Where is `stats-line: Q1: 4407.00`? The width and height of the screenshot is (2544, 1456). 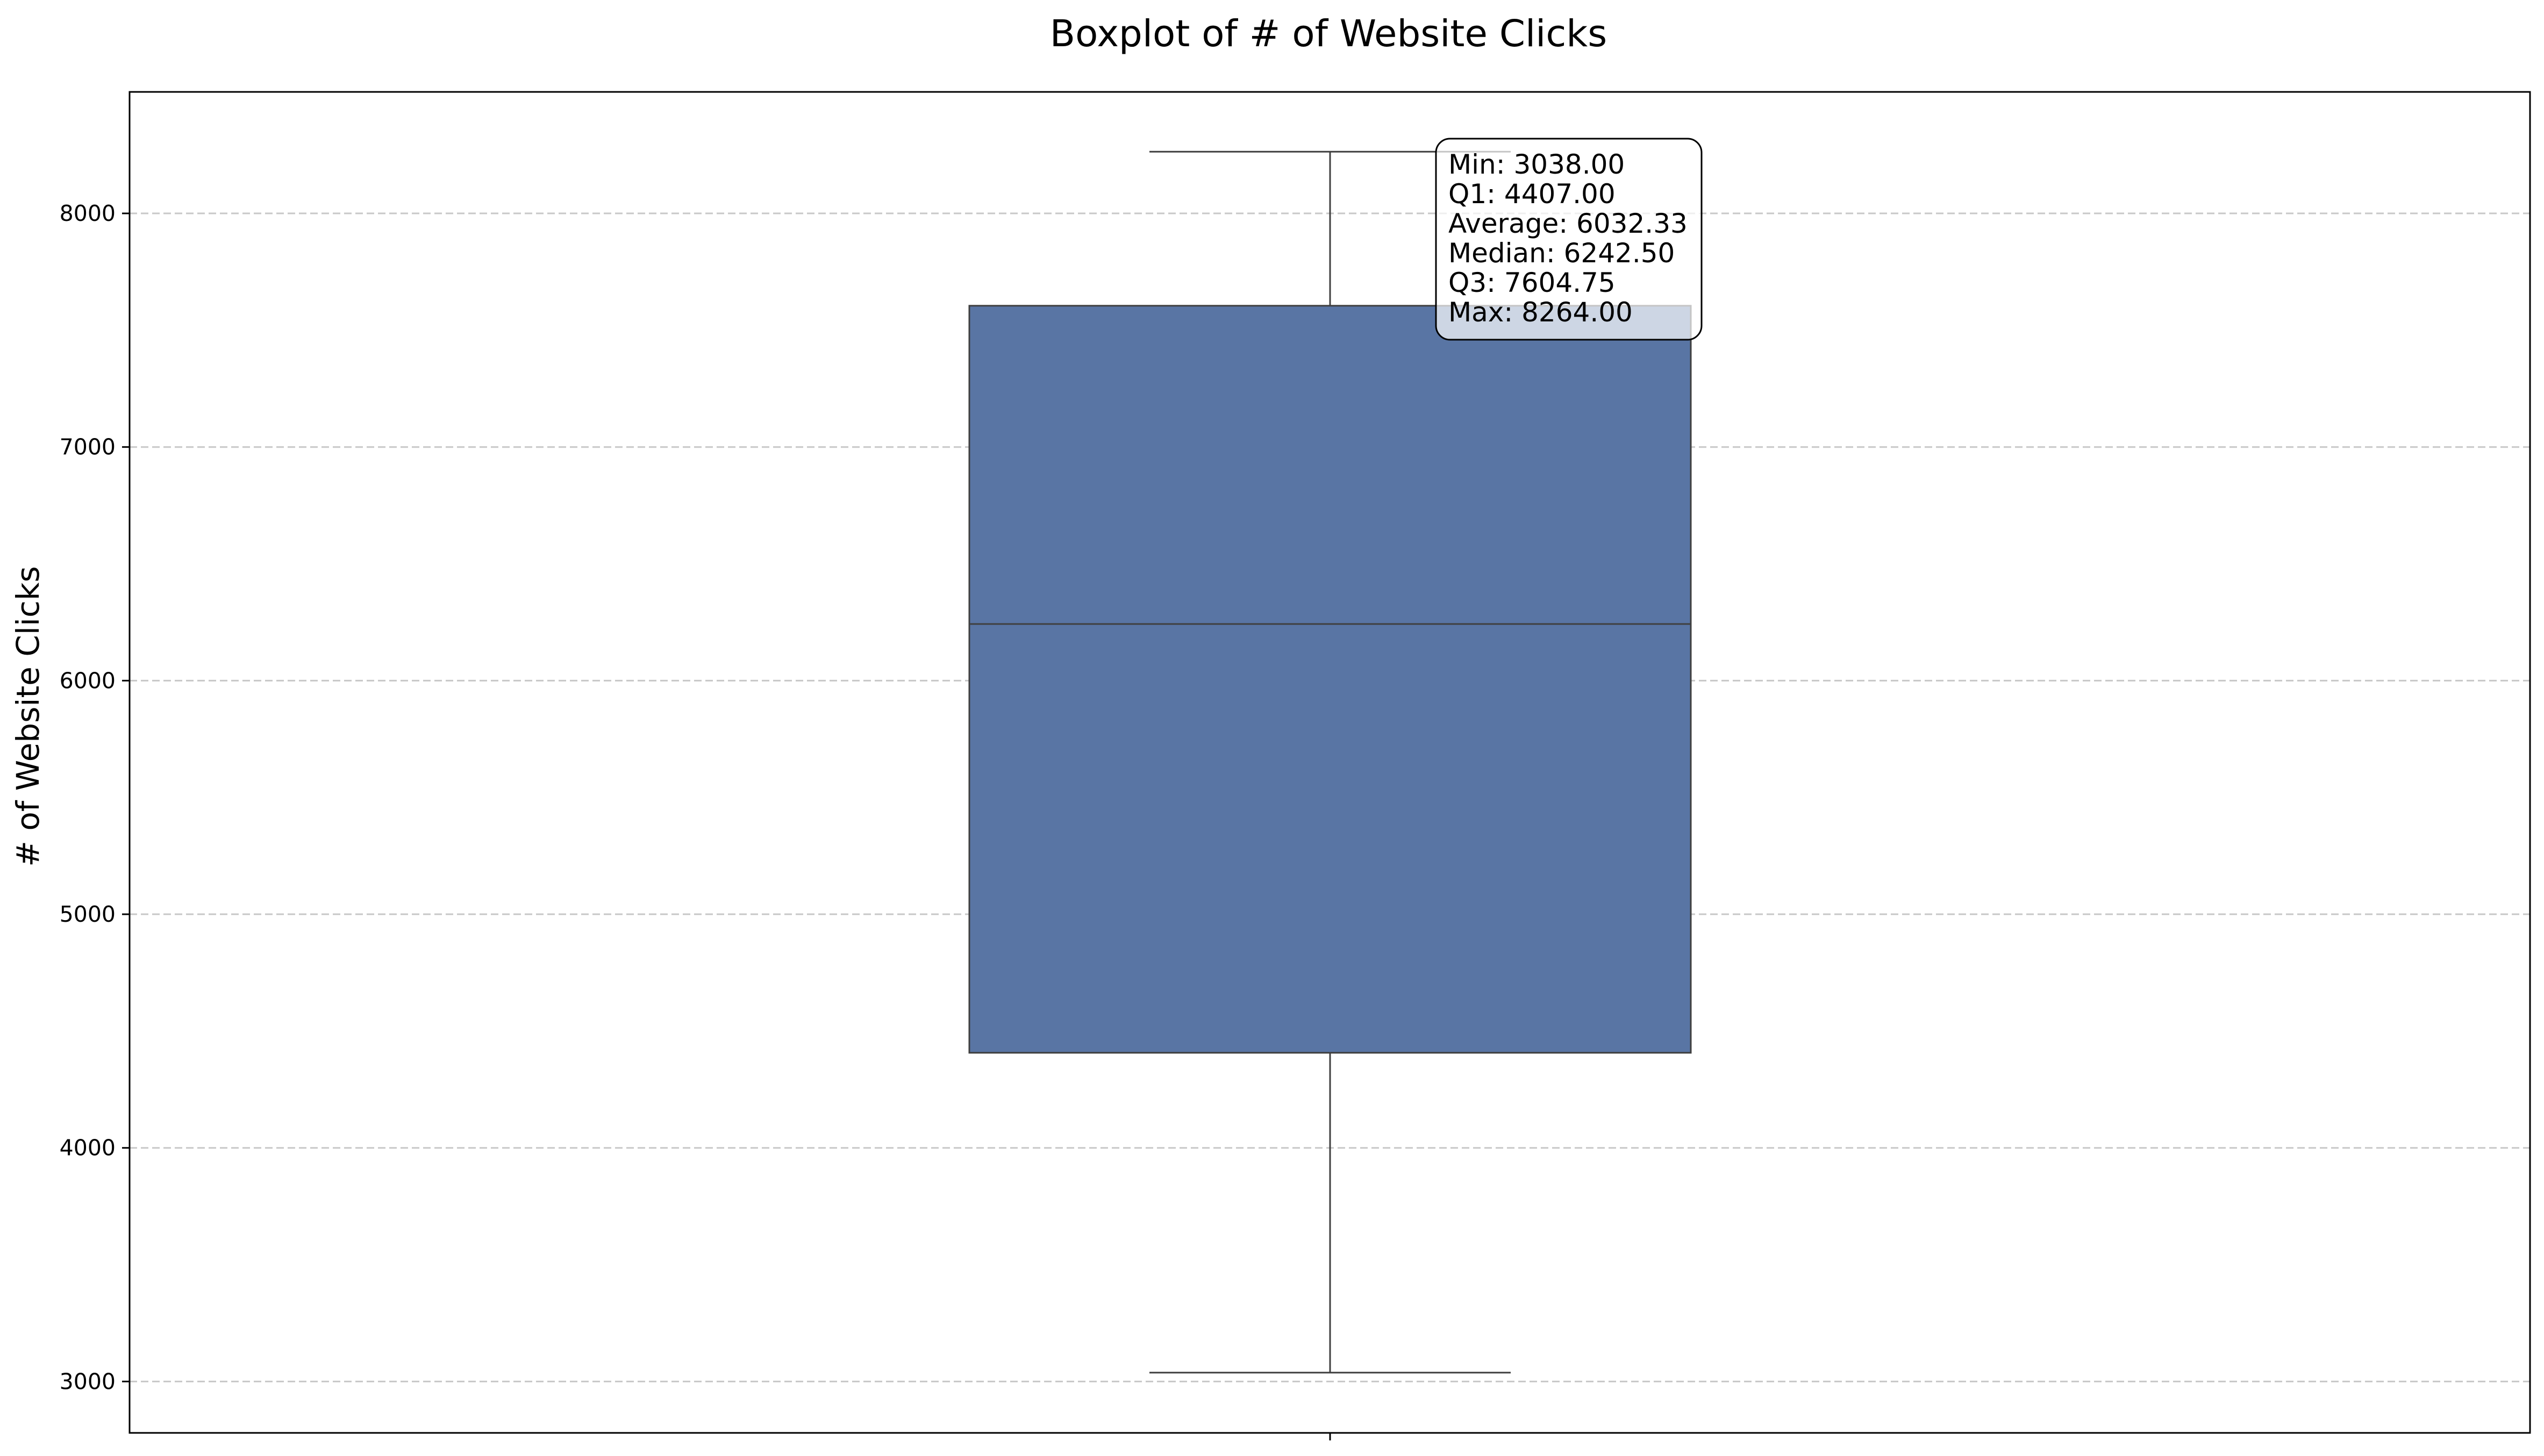 stats-line: Q1: 4407.00 is located at coordinates (1532, 194).